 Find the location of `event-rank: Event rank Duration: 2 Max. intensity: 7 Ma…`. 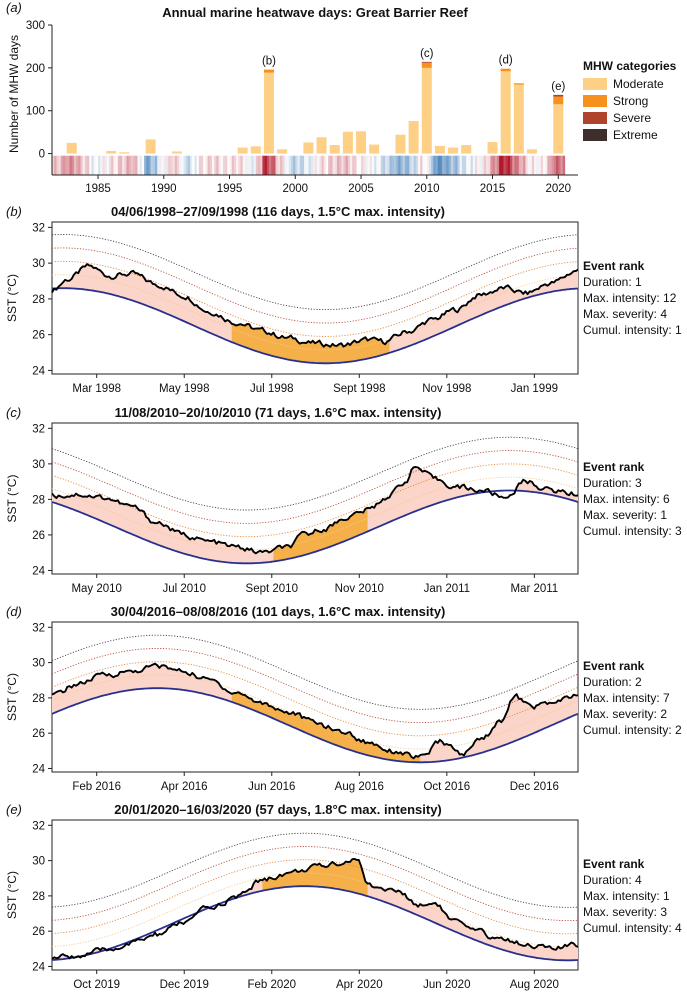

event-rank: Event rank Duration: 2 Max. intensity: 7 Ma… is located at coordinates (632, 698).